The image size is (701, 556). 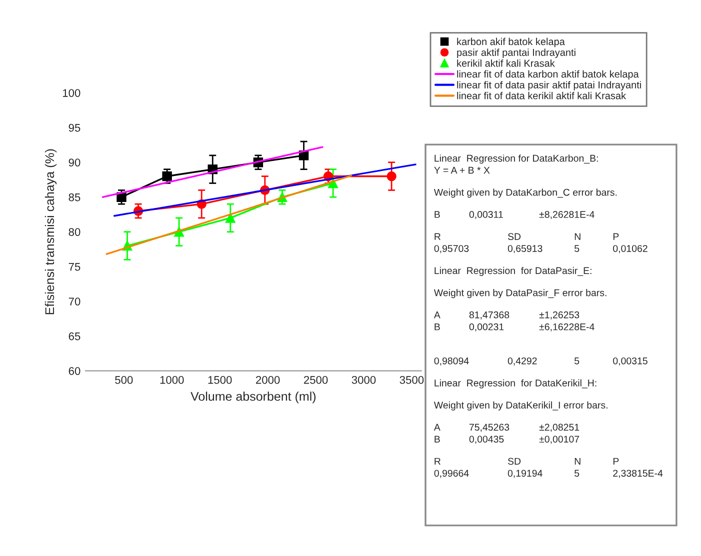 What do you see at coordinates (514, 321) in the screenshot?
I see `text: A 81,47368 ±1,26253 B 0,00231 ±6,16228E-4` at bounding box center [514, 321].